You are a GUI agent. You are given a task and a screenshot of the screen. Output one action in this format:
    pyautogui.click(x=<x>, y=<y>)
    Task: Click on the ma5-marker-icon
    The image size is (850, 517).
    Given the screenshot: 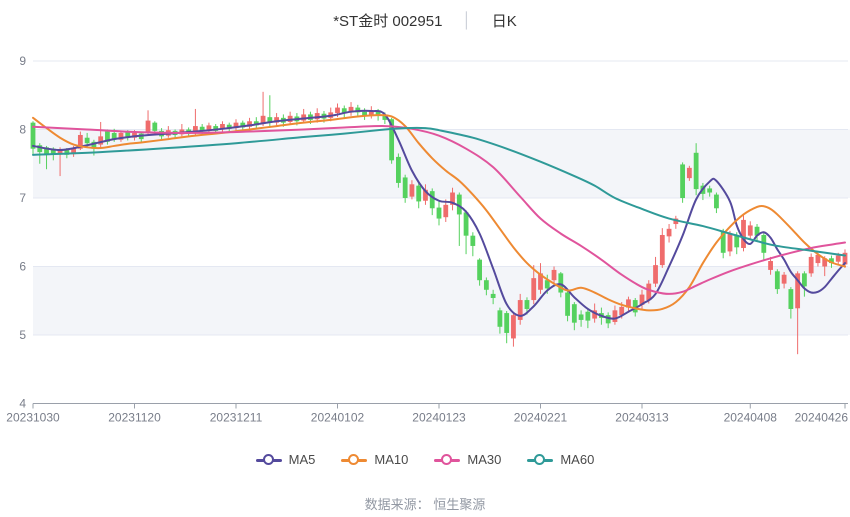 What is the action you would take?
    pyautogui.click(x=268, y=459)
    